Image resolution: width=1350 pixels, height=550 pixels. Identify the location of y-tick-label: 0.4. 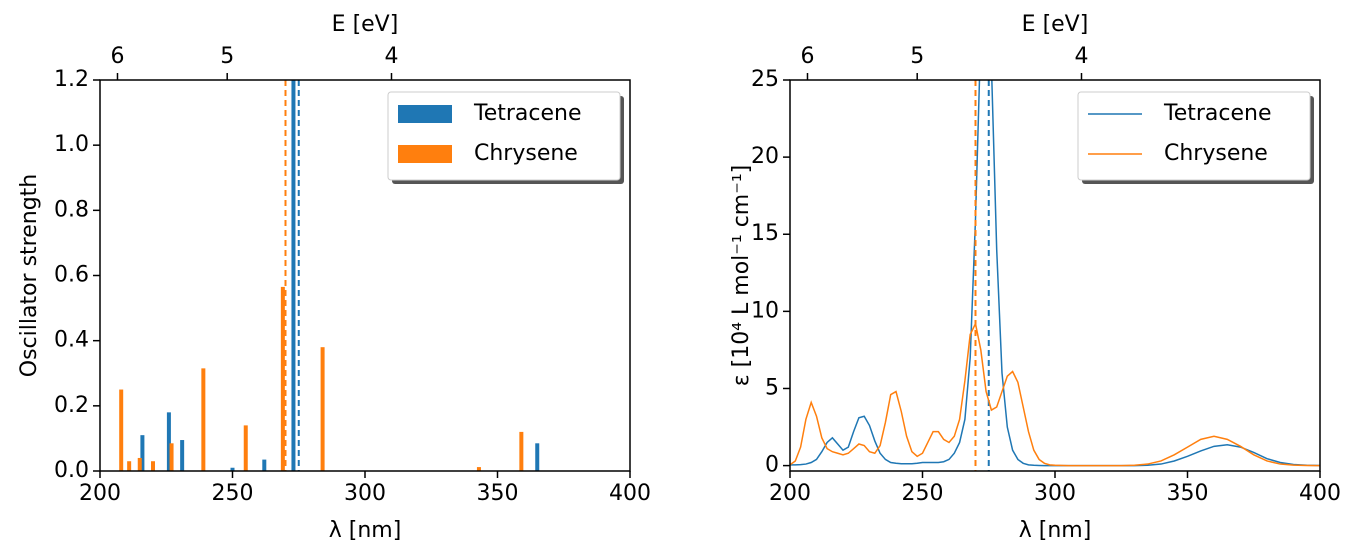
(71, 340).